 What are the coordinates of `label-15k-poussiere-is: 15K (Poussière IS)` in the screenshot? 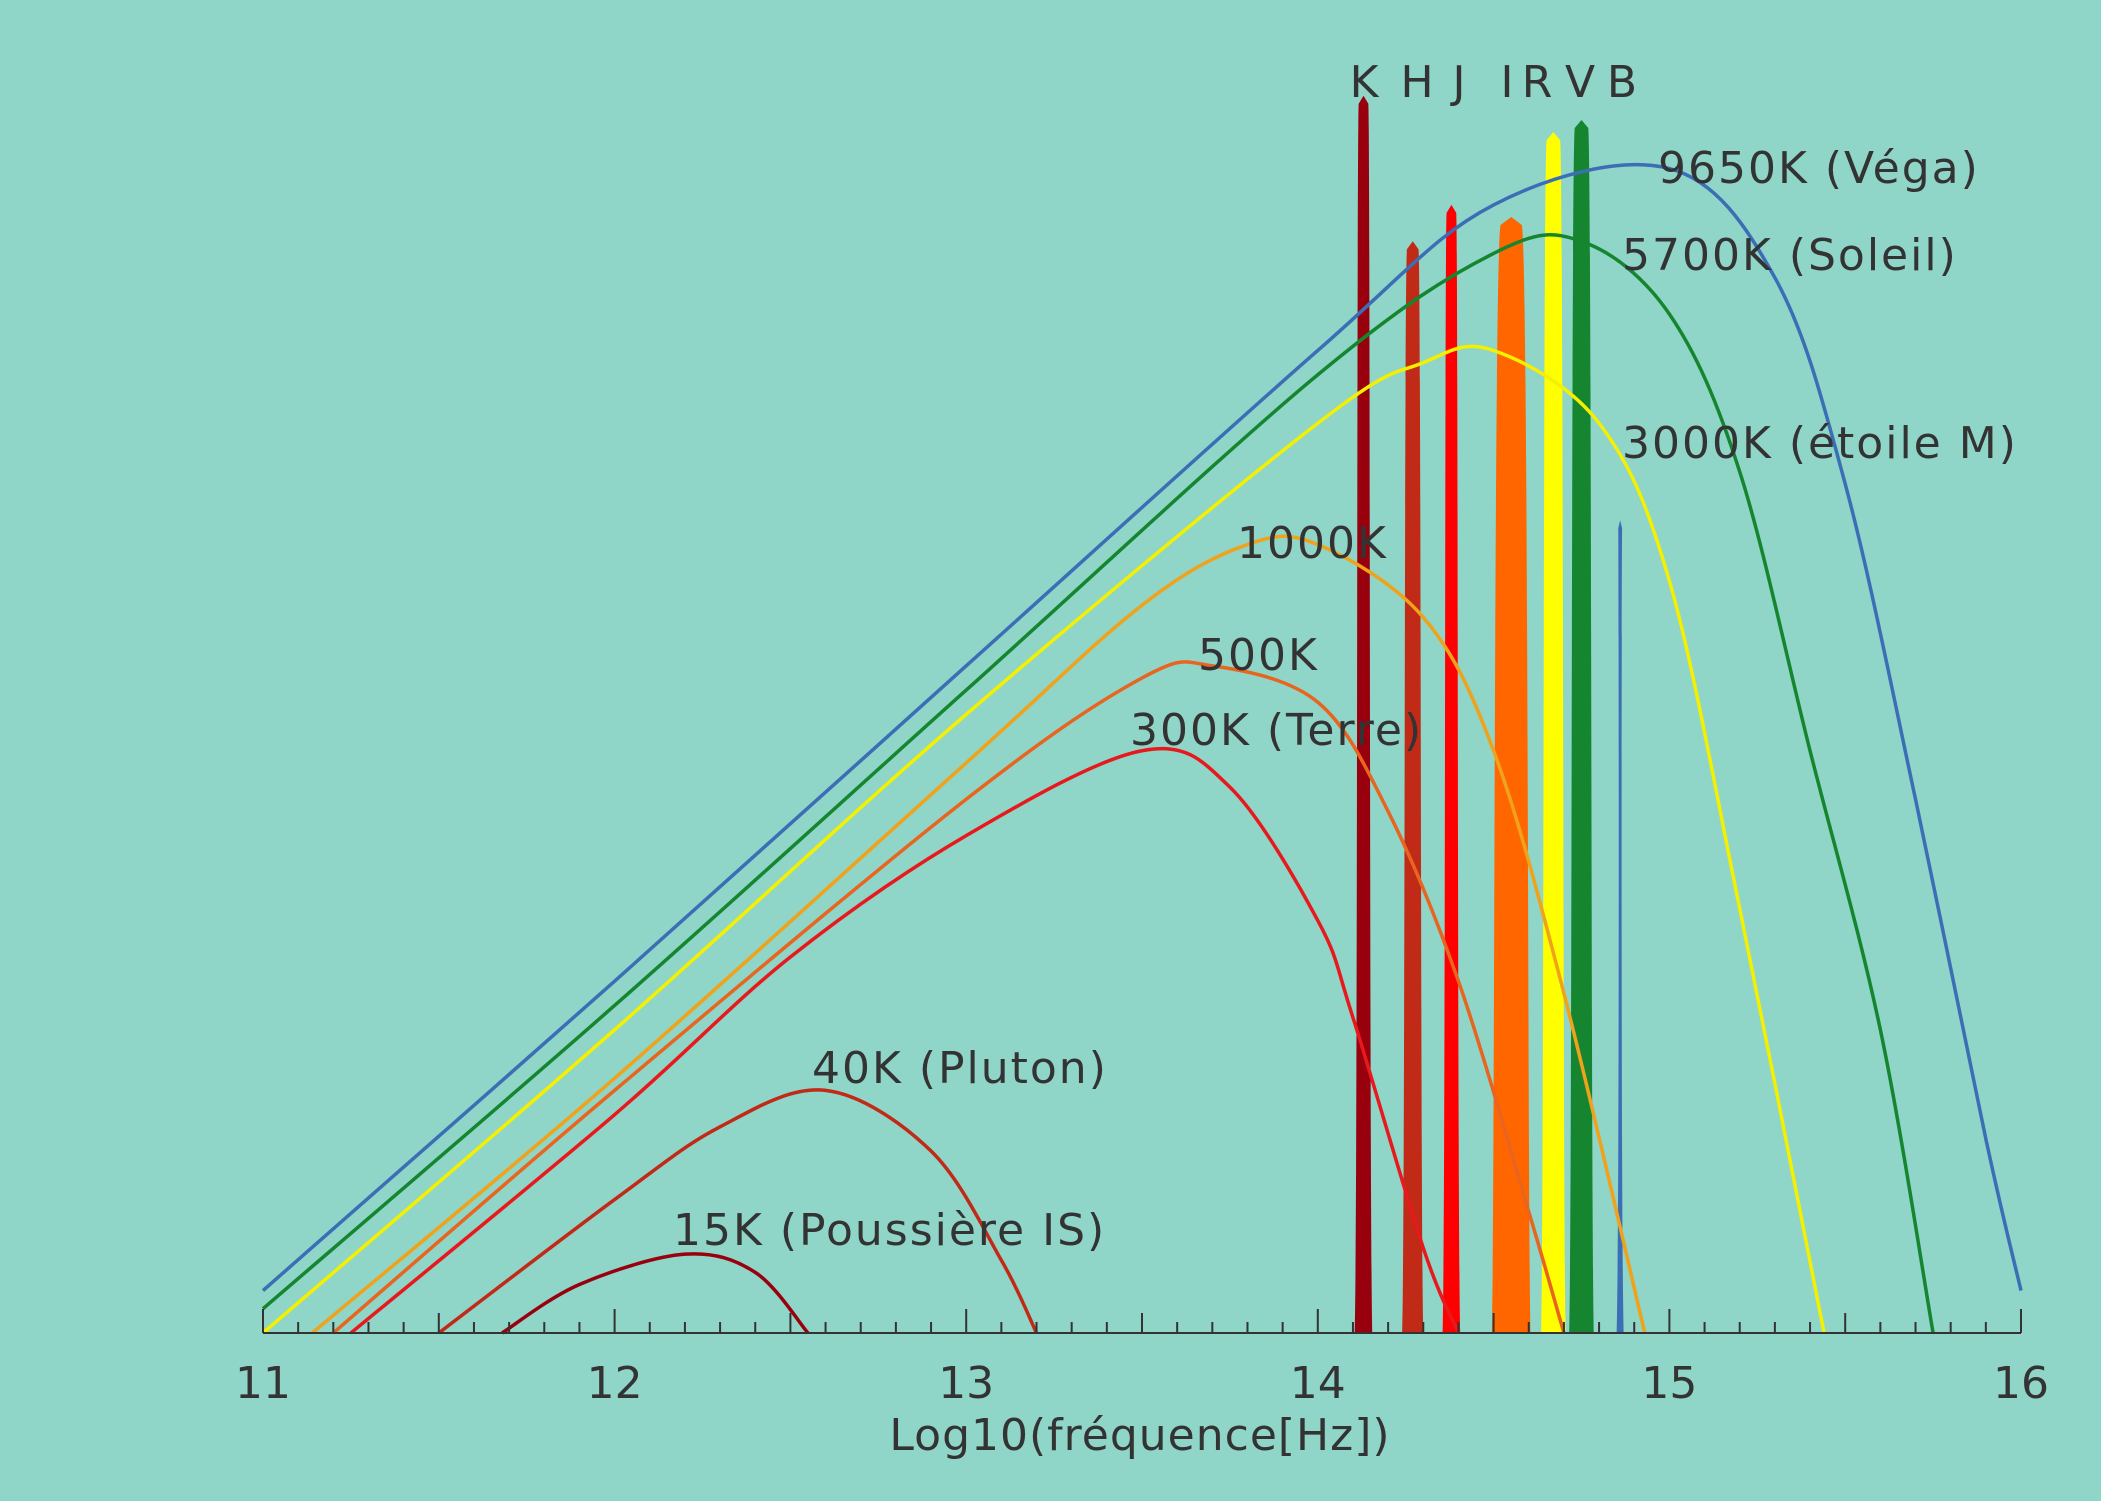 It's located at (889, 1230).